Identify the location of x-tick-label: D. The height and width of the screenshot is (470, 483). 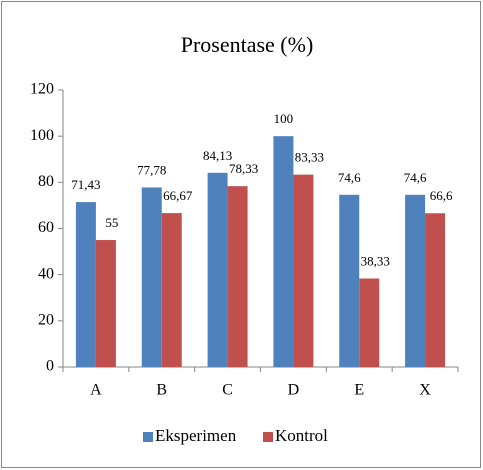
(294, 390).